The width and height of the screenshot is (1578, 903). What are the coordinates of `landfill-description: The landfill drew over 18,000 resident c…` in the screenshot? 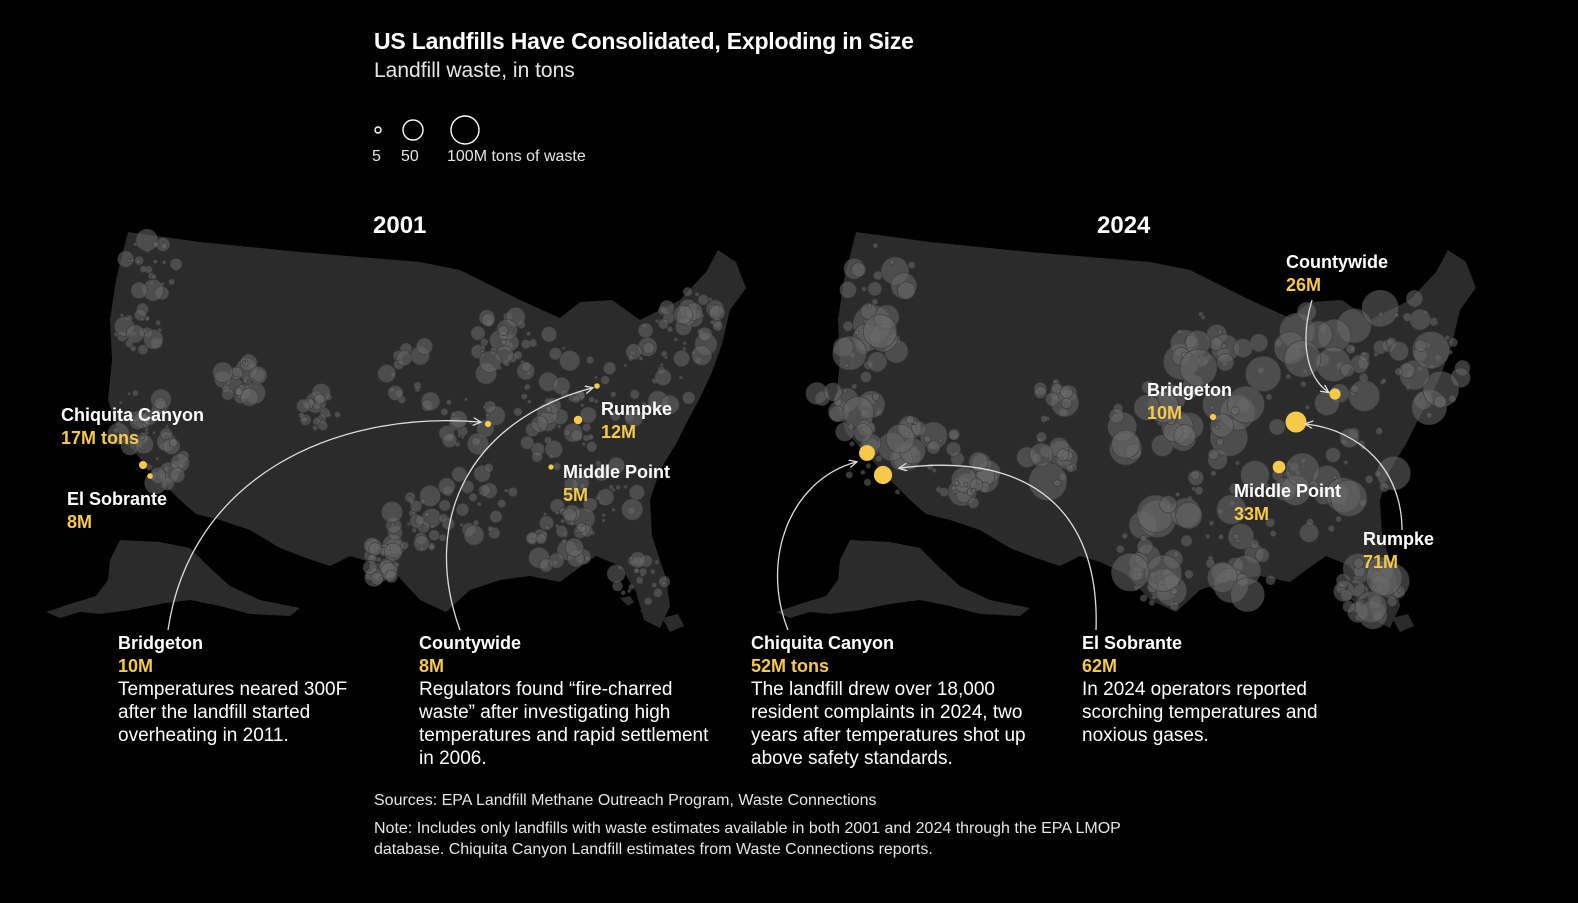 It's located at (888, 724).